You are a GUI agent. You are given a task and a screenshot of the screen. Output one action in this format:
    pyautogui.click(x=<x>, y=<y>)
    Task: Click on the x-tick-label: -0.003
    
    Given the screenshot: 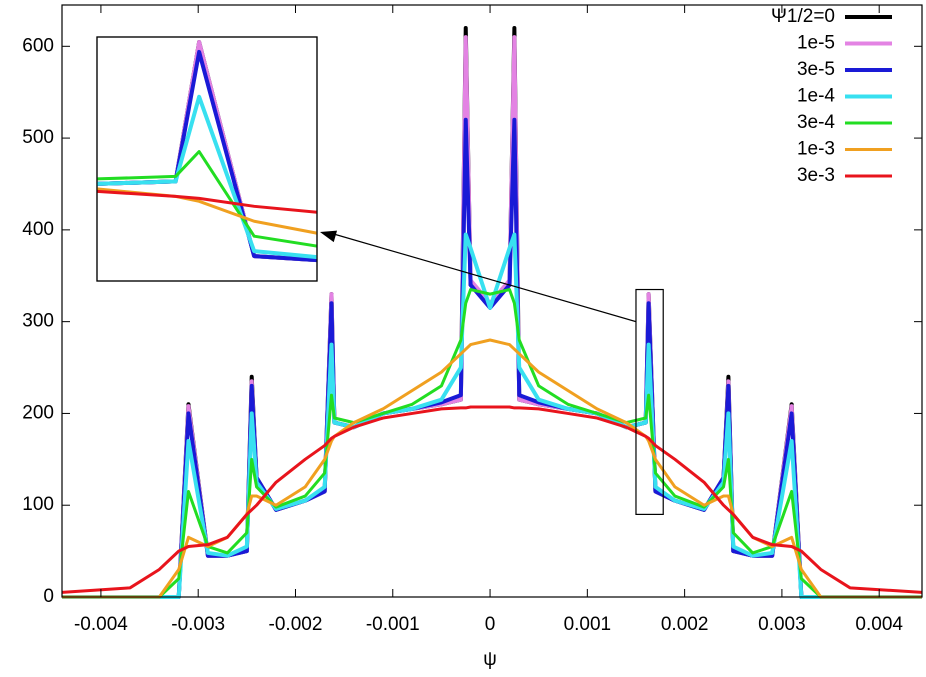 What is the action you would take?
    pyautogui.click(x=198, y=624)
    